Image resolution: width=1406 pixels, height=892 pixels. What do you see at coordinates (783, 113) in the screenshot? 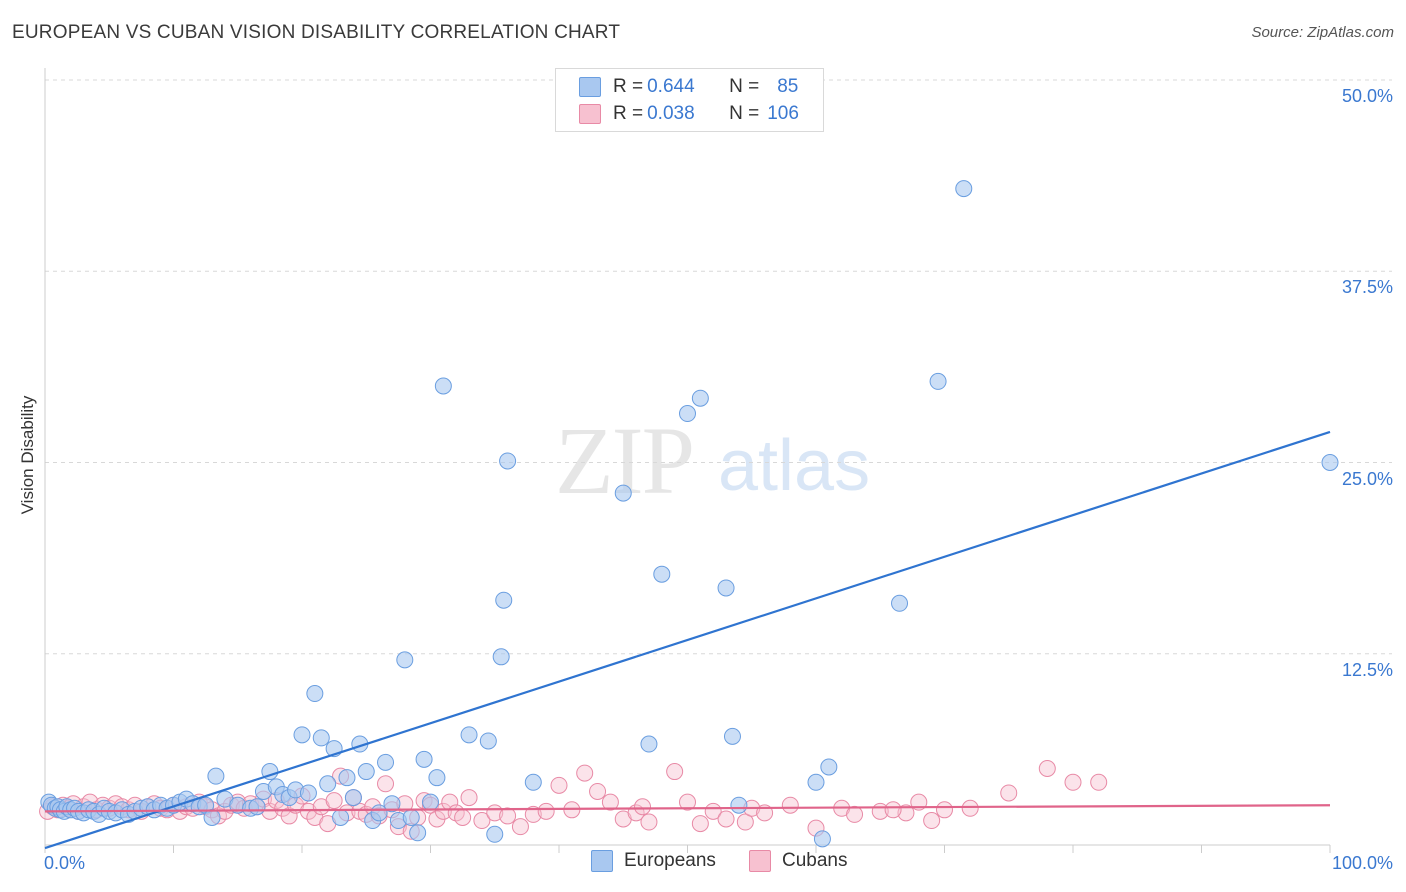
I see `legend-n-value: 106` at bounding box center [783, 113].